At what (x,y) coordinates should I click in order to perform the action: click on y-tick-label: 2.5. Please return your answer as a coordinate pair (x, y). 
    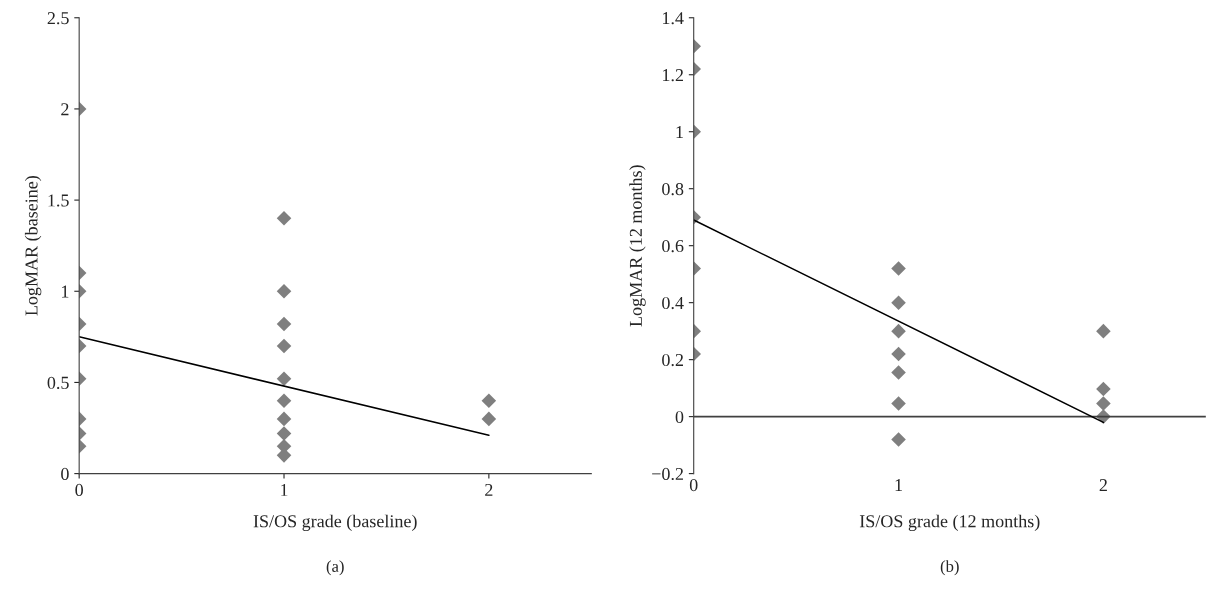
    Looking at the image, I should click on (58, 18).